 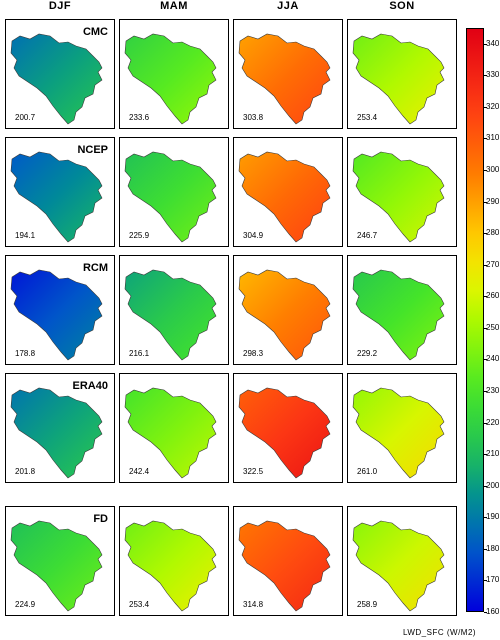 I want to click on mean-value-label: 225.9, so click(x=139, y=235).